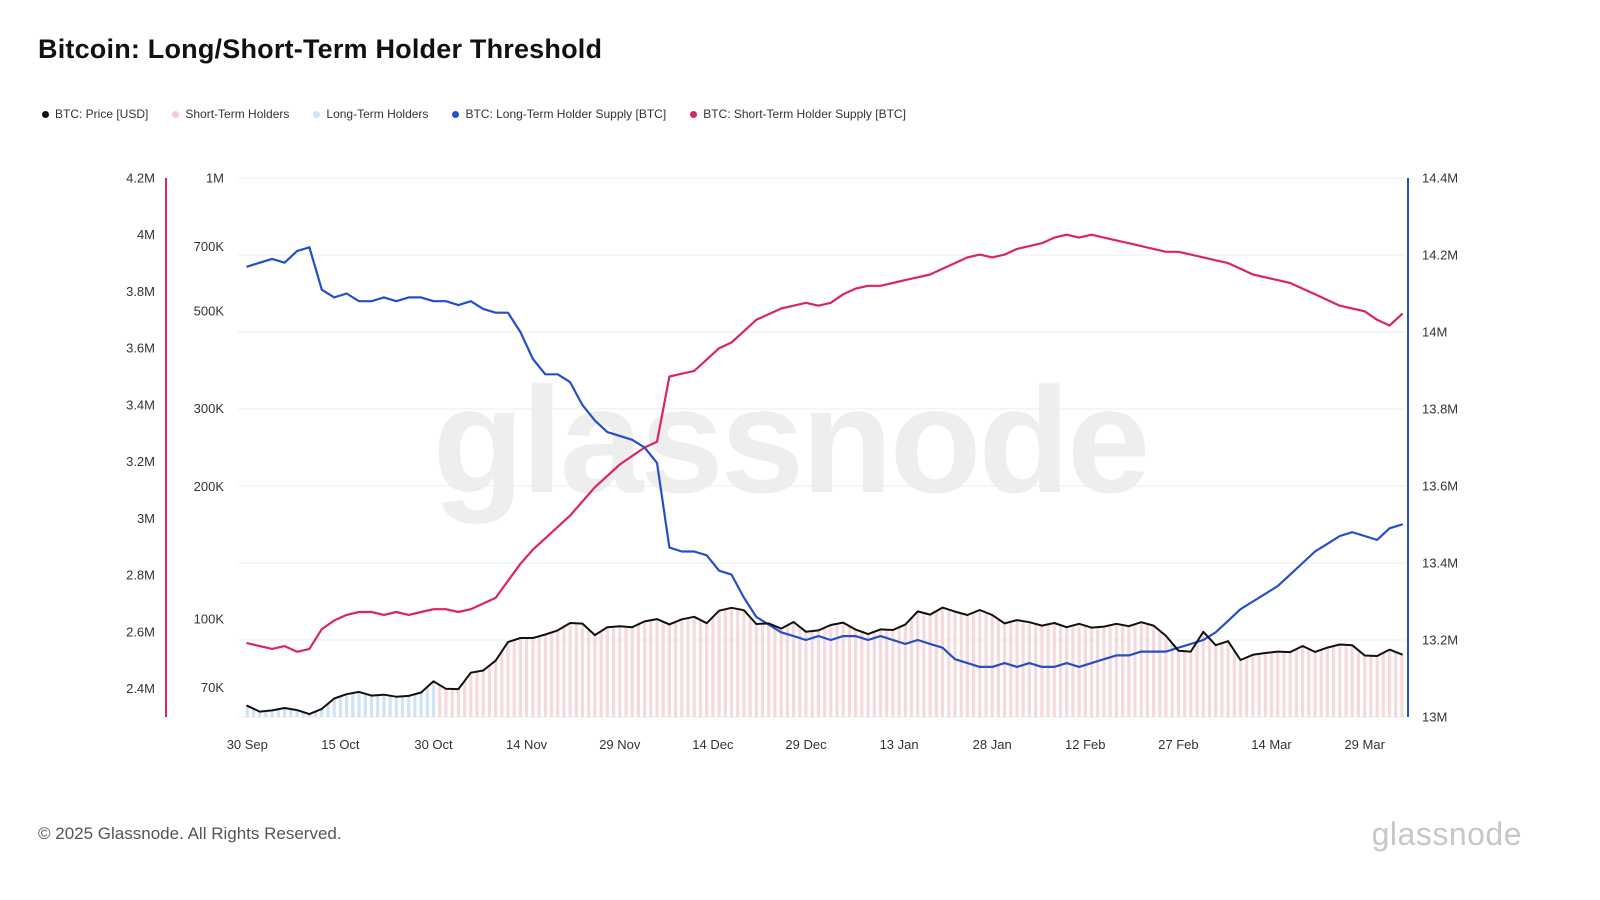  What do you see at coordinates (921, 662) in the screenshot?
I see `band-short-term-holders` at bounding box center [921, 662].